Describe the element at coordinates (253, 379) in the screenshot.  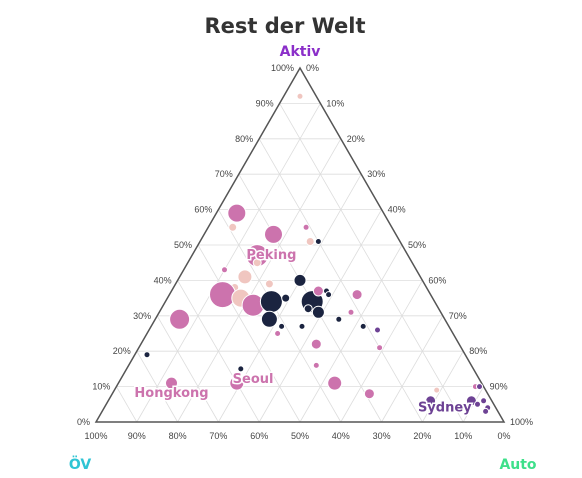
I see `city-label: Seoul` at that location.